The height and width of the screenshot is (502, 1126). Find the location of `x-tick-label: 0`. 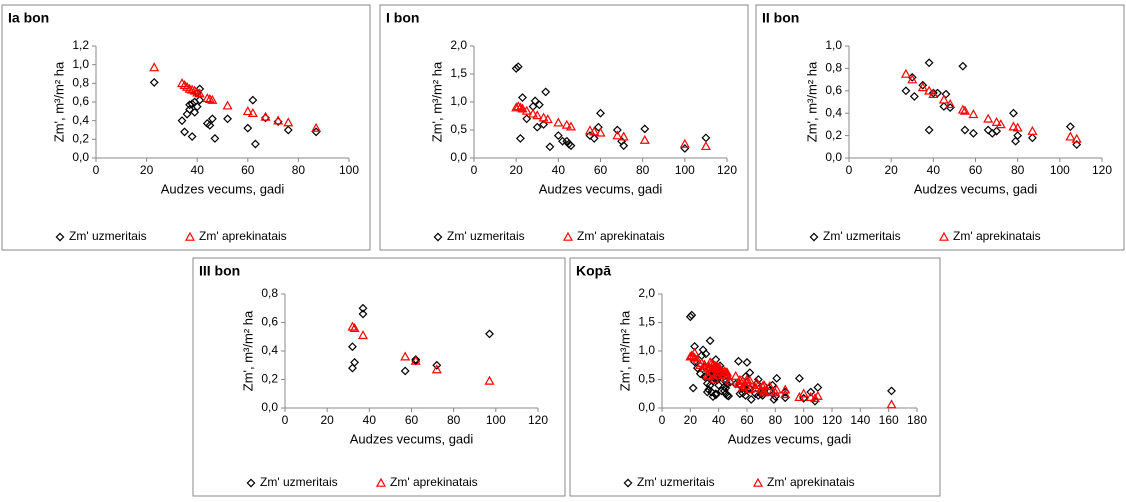

x-tick-label: 0 is located at coordinates (474, 170).